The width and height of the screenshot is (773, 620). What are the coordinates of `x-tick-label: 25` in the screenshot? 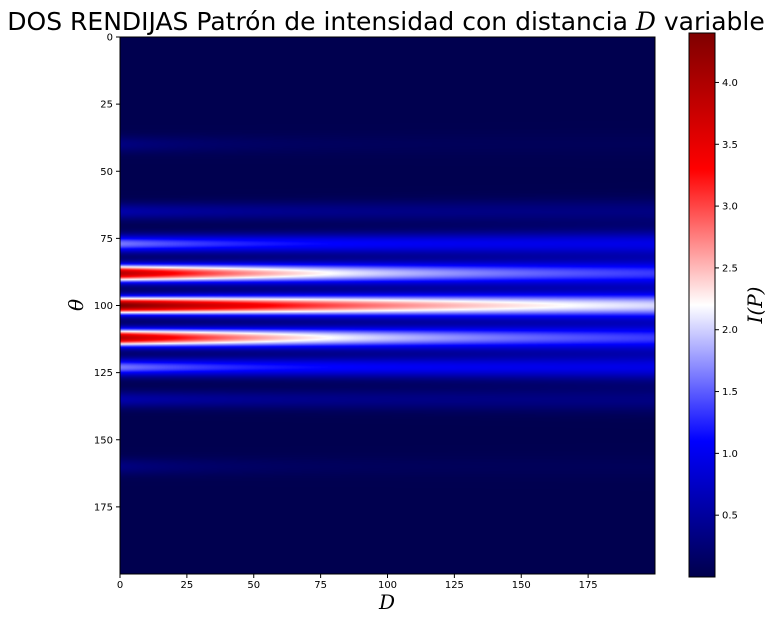 It's located at (187, 585).